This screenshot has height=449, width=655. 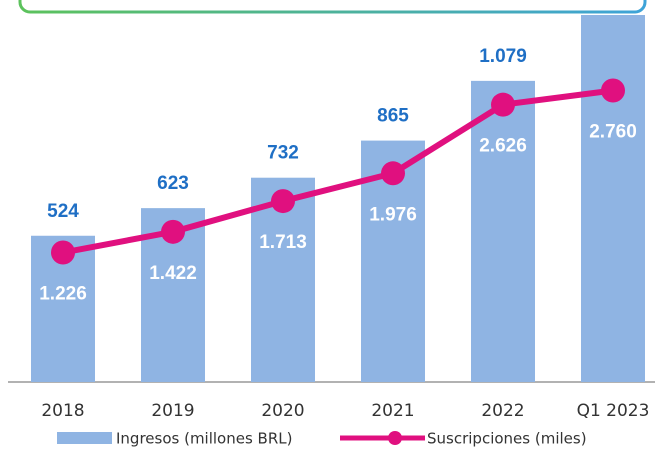 I want to click on bar-value-label: 732, so click(x=283, y=153).